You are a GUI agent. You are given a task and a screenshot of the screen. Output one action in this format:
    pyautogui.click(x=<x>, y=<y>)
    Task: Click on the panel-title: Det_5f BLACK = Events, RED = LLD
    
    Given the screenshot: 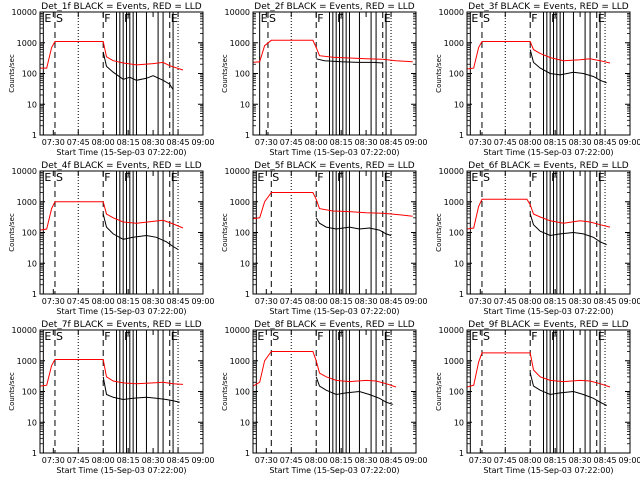 What is the action you would take?
    pyautogui.click(x=334, y=166)
    